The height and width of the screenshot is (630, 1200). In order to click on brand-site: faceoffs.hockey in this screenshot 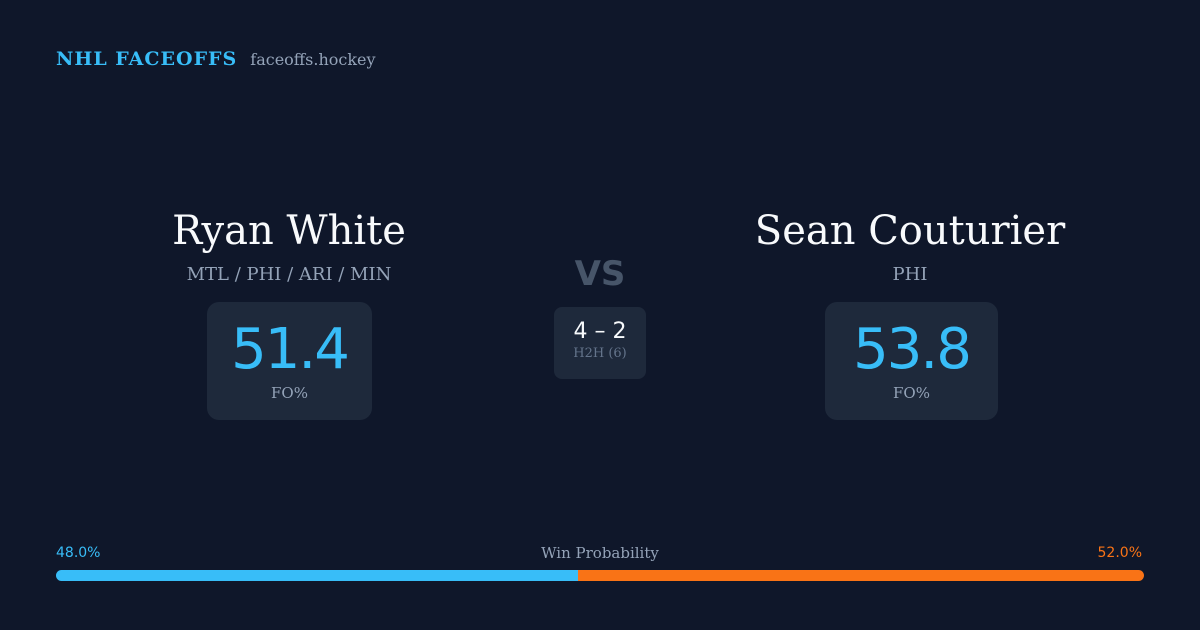, I will do `click(313, 59)`.